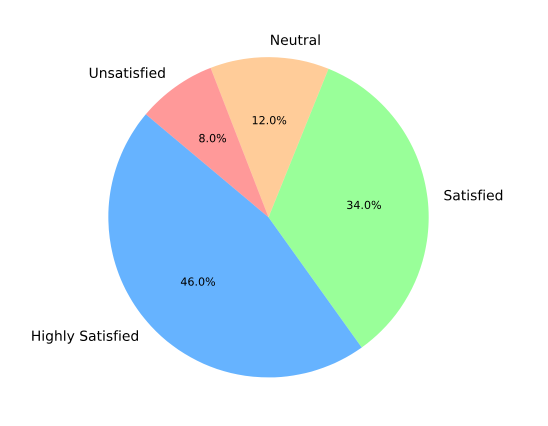 This screenshot has width=548, height=426. I want to click on data-label: 34.0%, so click(364, 205).